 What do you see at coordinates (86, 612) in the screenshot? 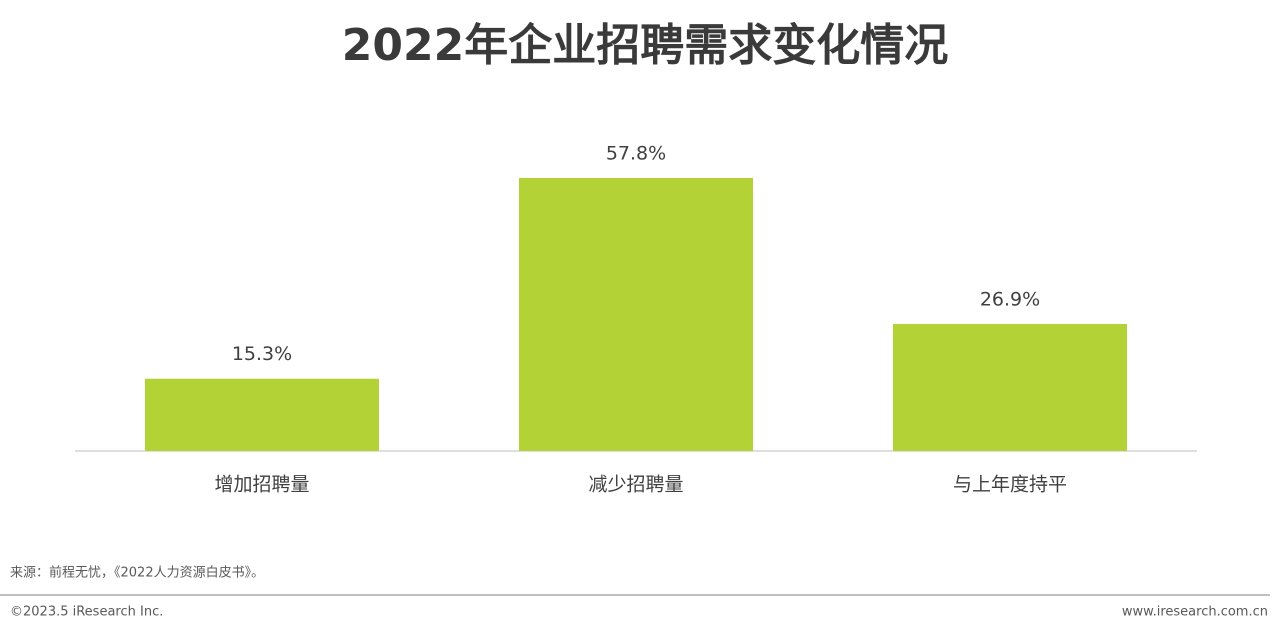
I see `copyright: ©2023.5 iResearch Inc.` at bounding box center [86, 612].